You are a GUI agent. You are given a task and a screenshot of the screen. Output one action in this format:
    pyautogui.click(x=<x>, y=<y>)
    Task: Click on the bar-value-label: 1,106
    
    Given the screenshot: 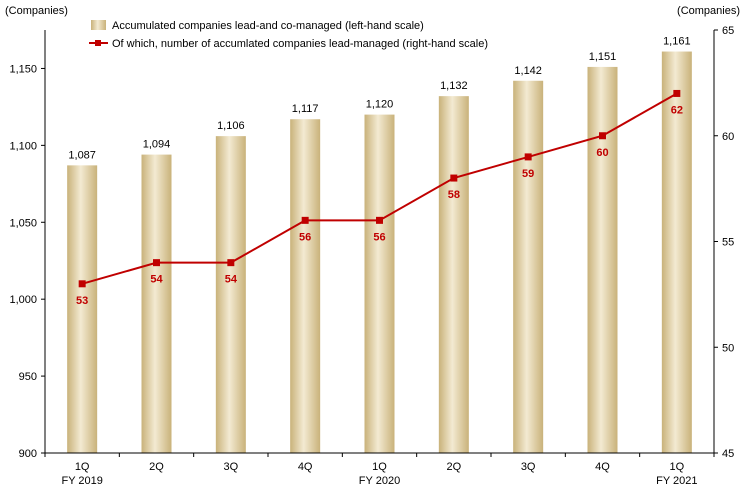 What is the action you would take?
    pyautogui.click(x=231, y=126)
    